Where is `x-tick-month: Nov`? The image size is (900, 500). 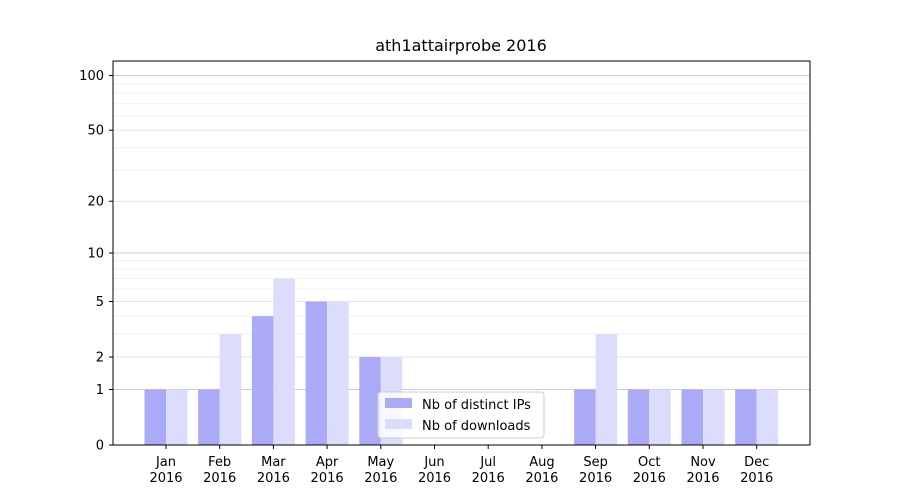 x-tick-month: Nov is located at coordinates (703, 462).